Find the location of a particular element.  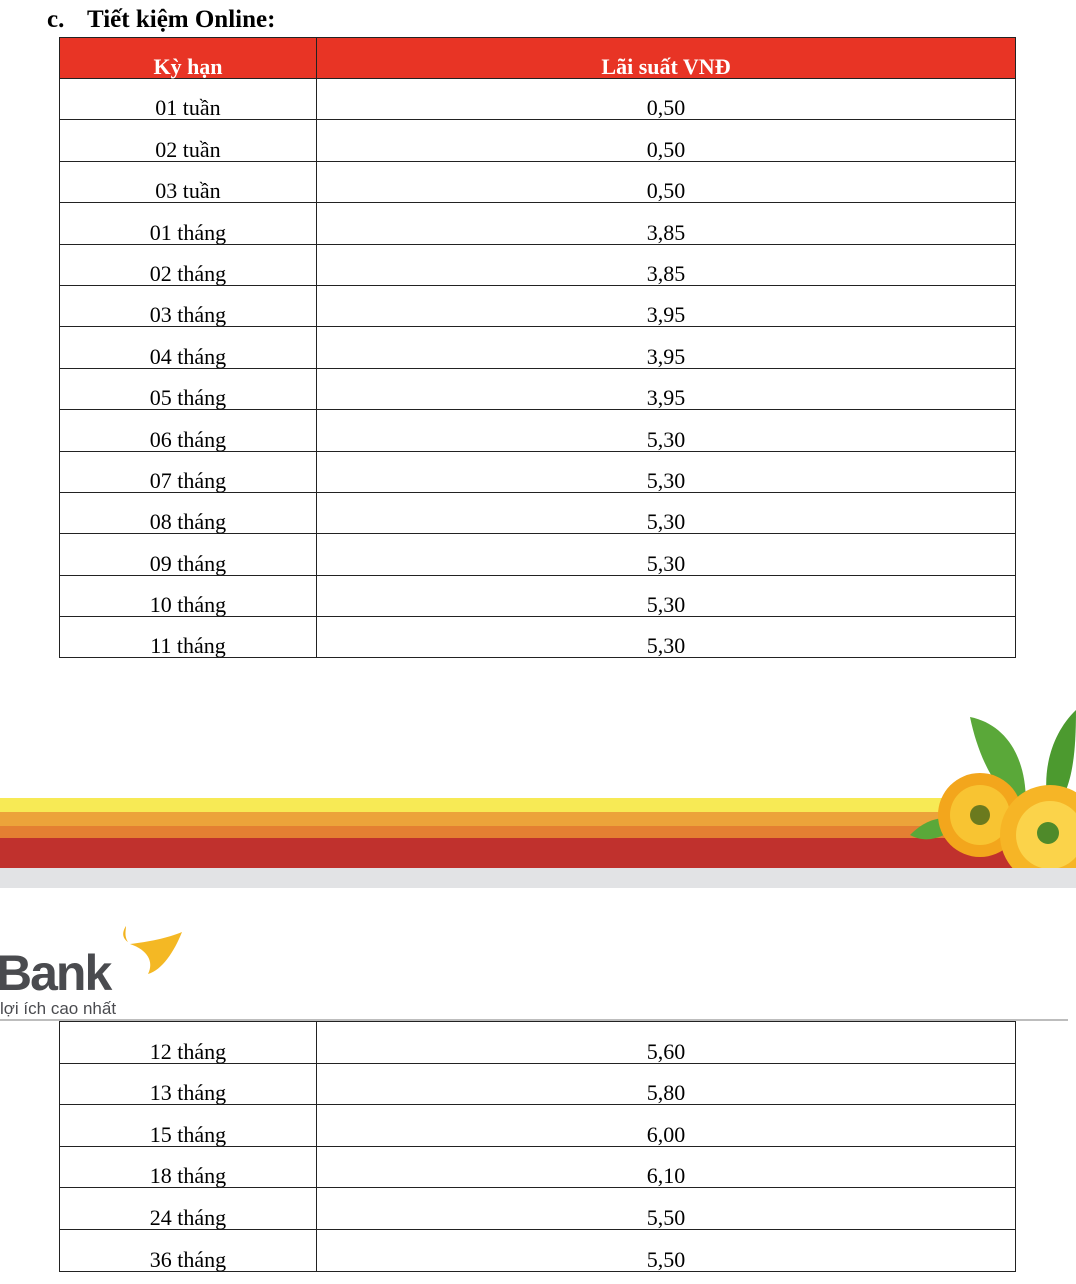

table-row: 03 tháng 3,95 is located at coordinates (537, 306).